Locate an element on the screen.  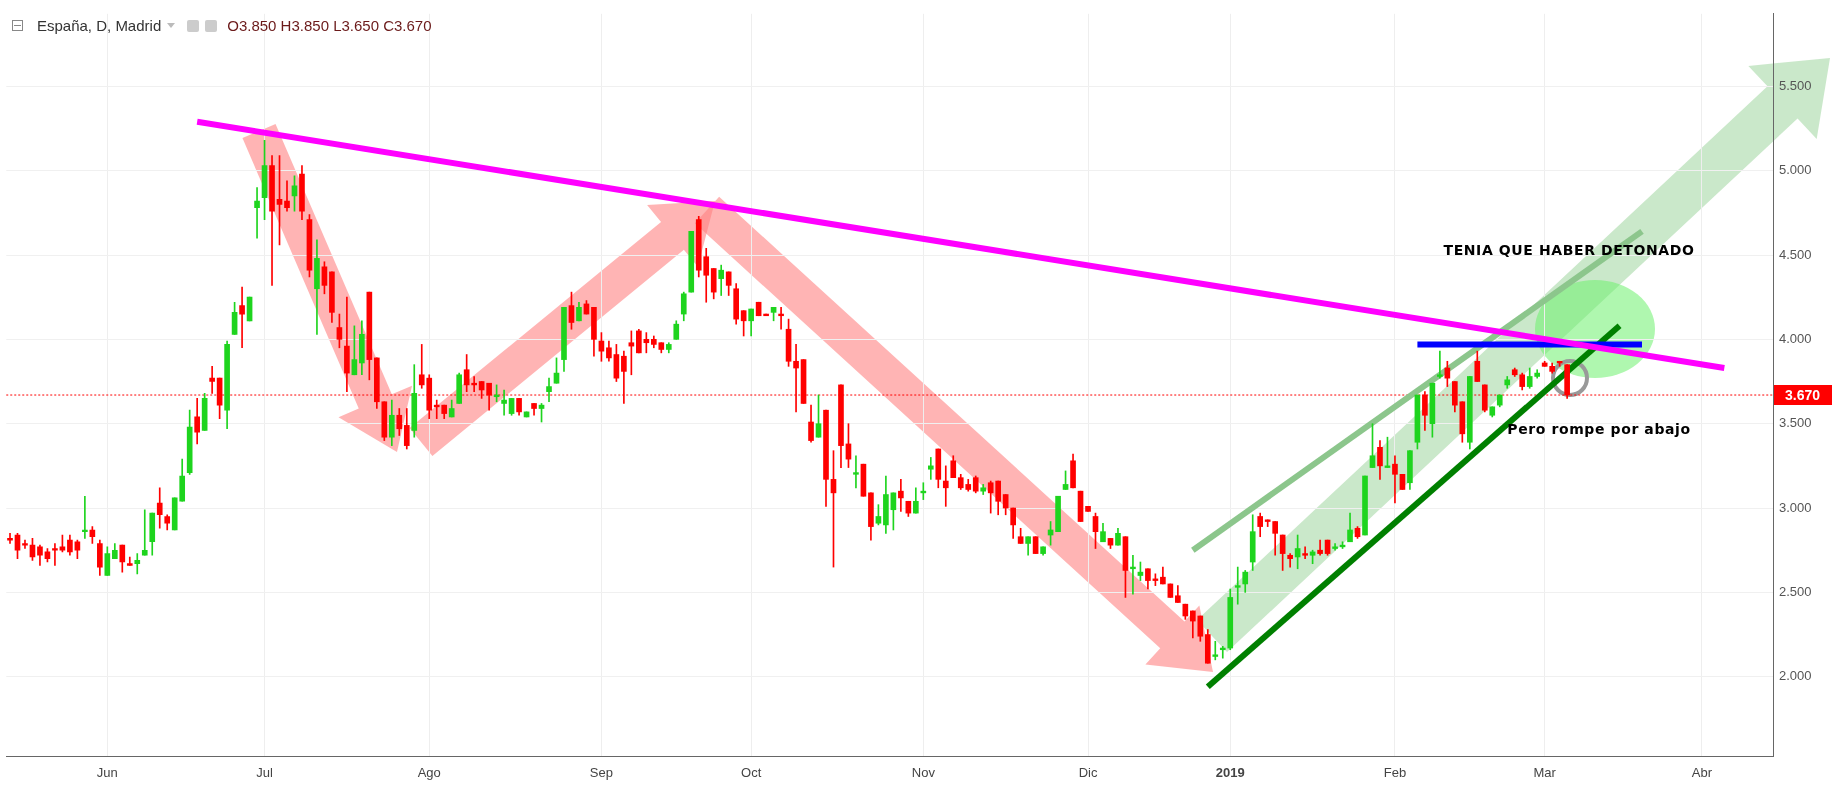
x-tick-label: Nov is located at coordinates (923, 773).